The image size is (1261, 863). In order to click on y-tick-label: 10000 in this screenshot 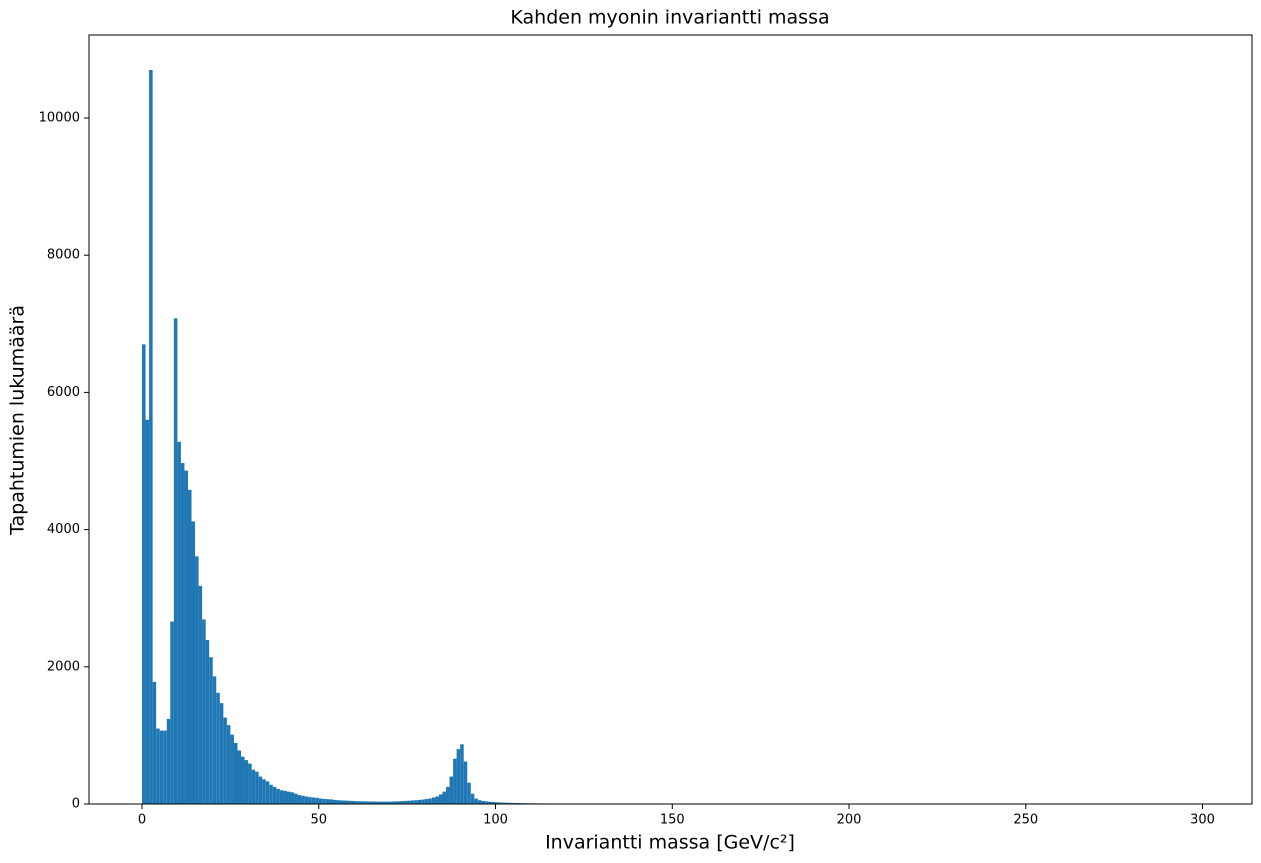, I will do `click(59, 118)`.